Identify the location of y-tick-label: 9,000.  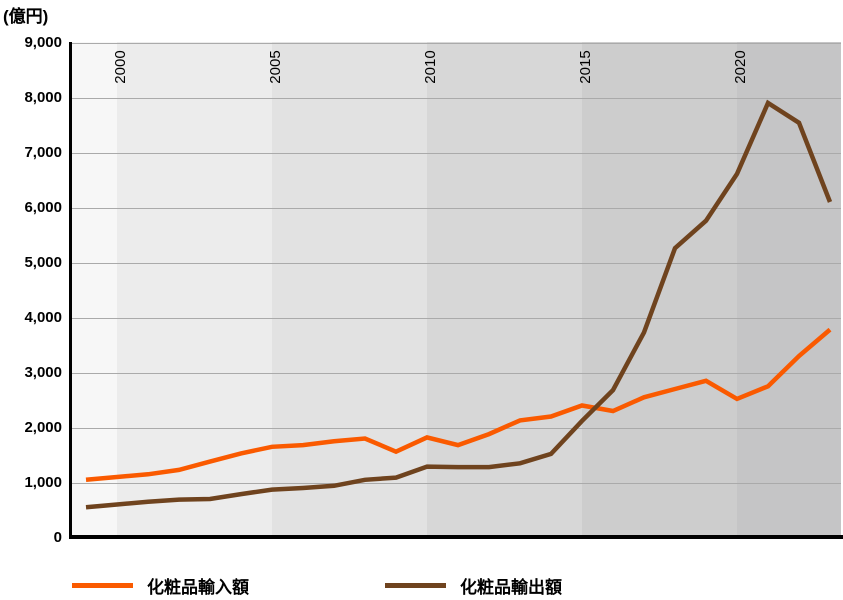
(43, 42).